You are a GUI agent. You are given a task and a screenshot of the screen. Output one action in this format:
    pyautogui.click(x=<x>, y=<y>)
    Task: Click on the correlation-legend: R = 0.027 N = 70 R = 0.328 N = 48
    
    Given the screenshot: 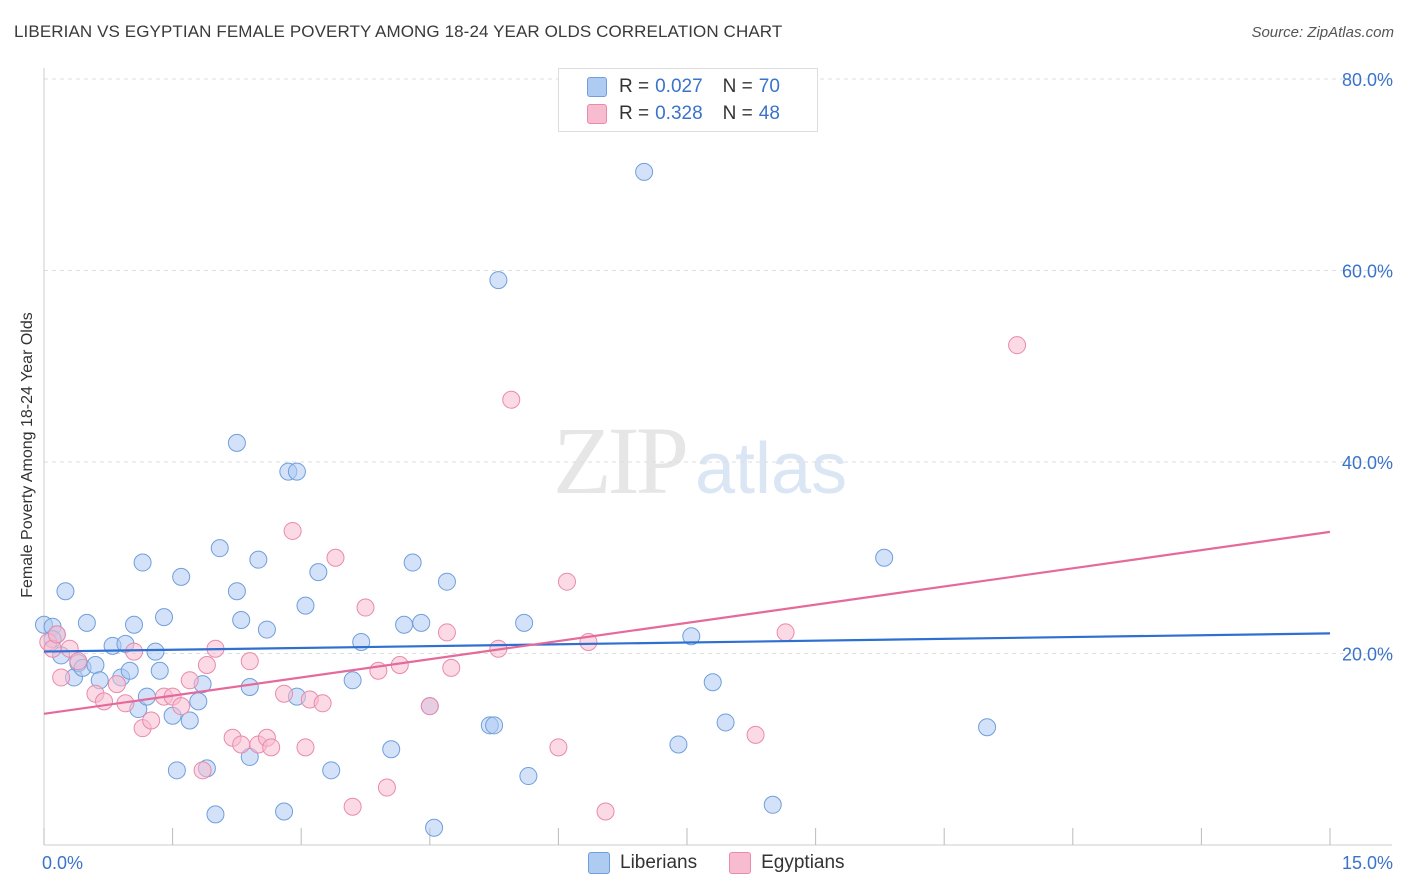 What is the action you would take?
    pyautogui.click(x=688, y=100)
    